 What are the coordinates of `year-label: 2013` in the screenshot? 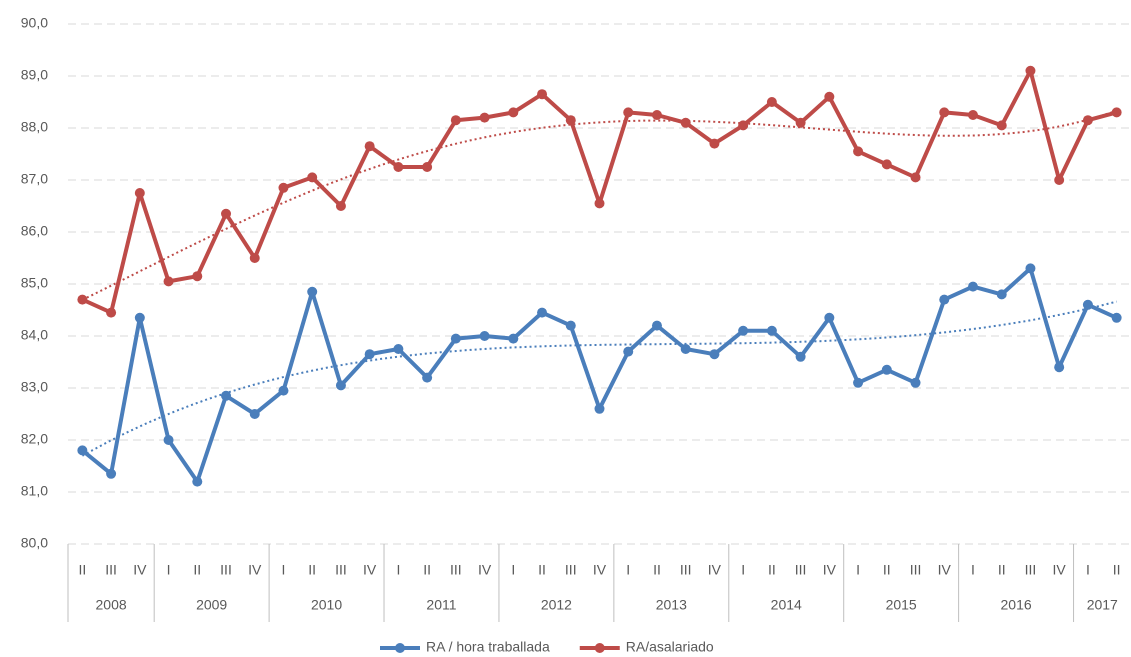 It's located at (671, 605).